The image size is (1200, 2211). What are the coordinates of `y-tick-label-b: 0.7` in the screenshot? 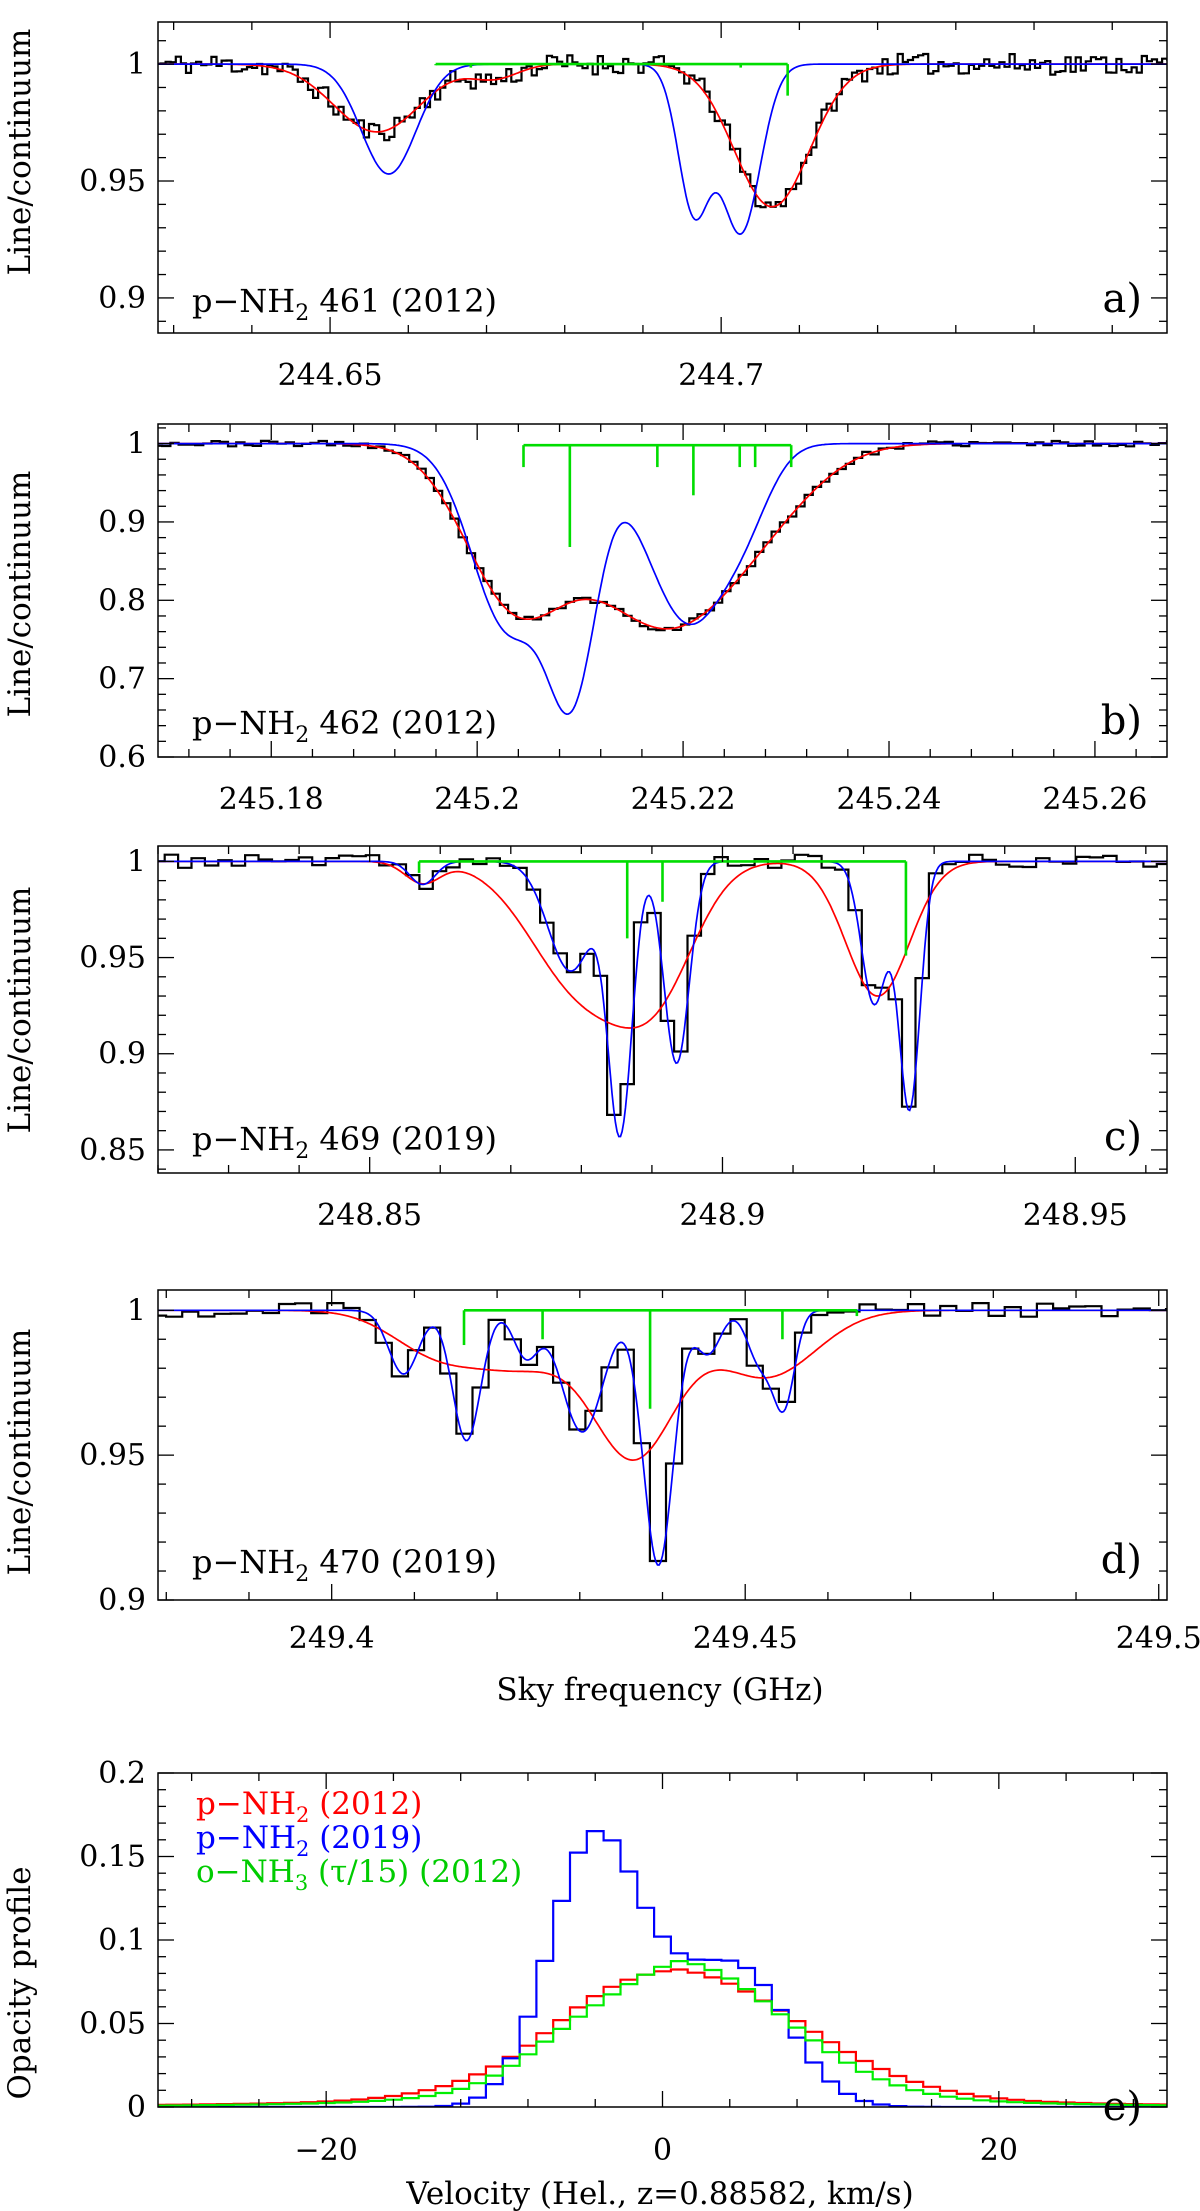 It's located at (122, 679).